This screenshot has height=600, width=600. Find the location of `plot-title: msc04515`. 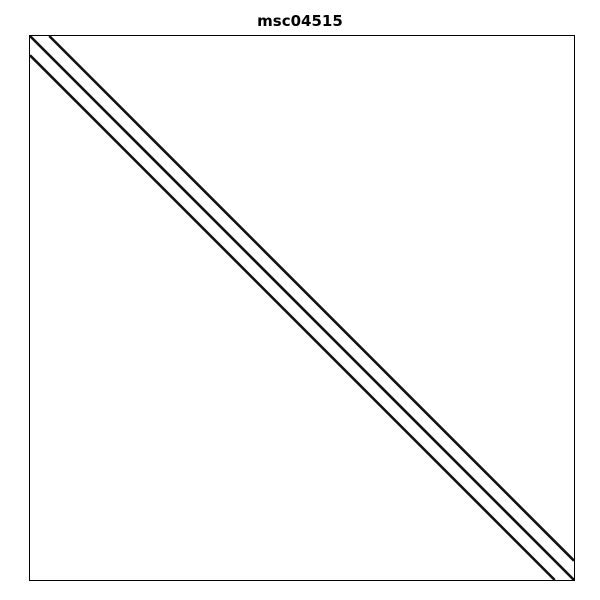

plot-title: msc04515 is located at coordinates (300, 21).